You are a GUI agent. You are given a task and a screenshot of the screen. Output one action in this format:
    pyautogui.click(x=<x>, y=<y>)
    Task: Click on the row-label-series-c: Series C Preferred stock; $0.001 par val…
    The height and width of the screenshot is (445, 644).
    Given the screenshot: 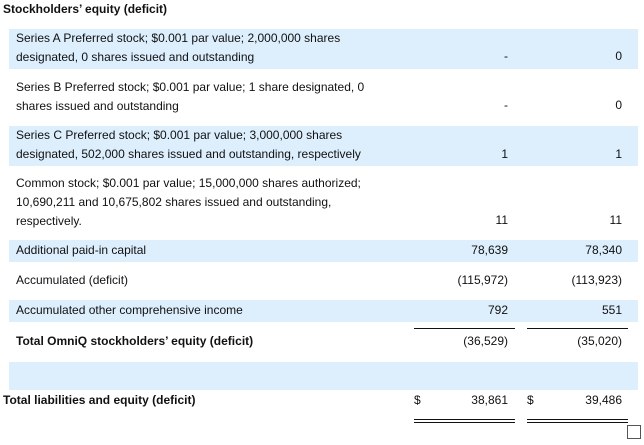 What is the action you would take?
    pyautogui.click(x=188, y=144)
    